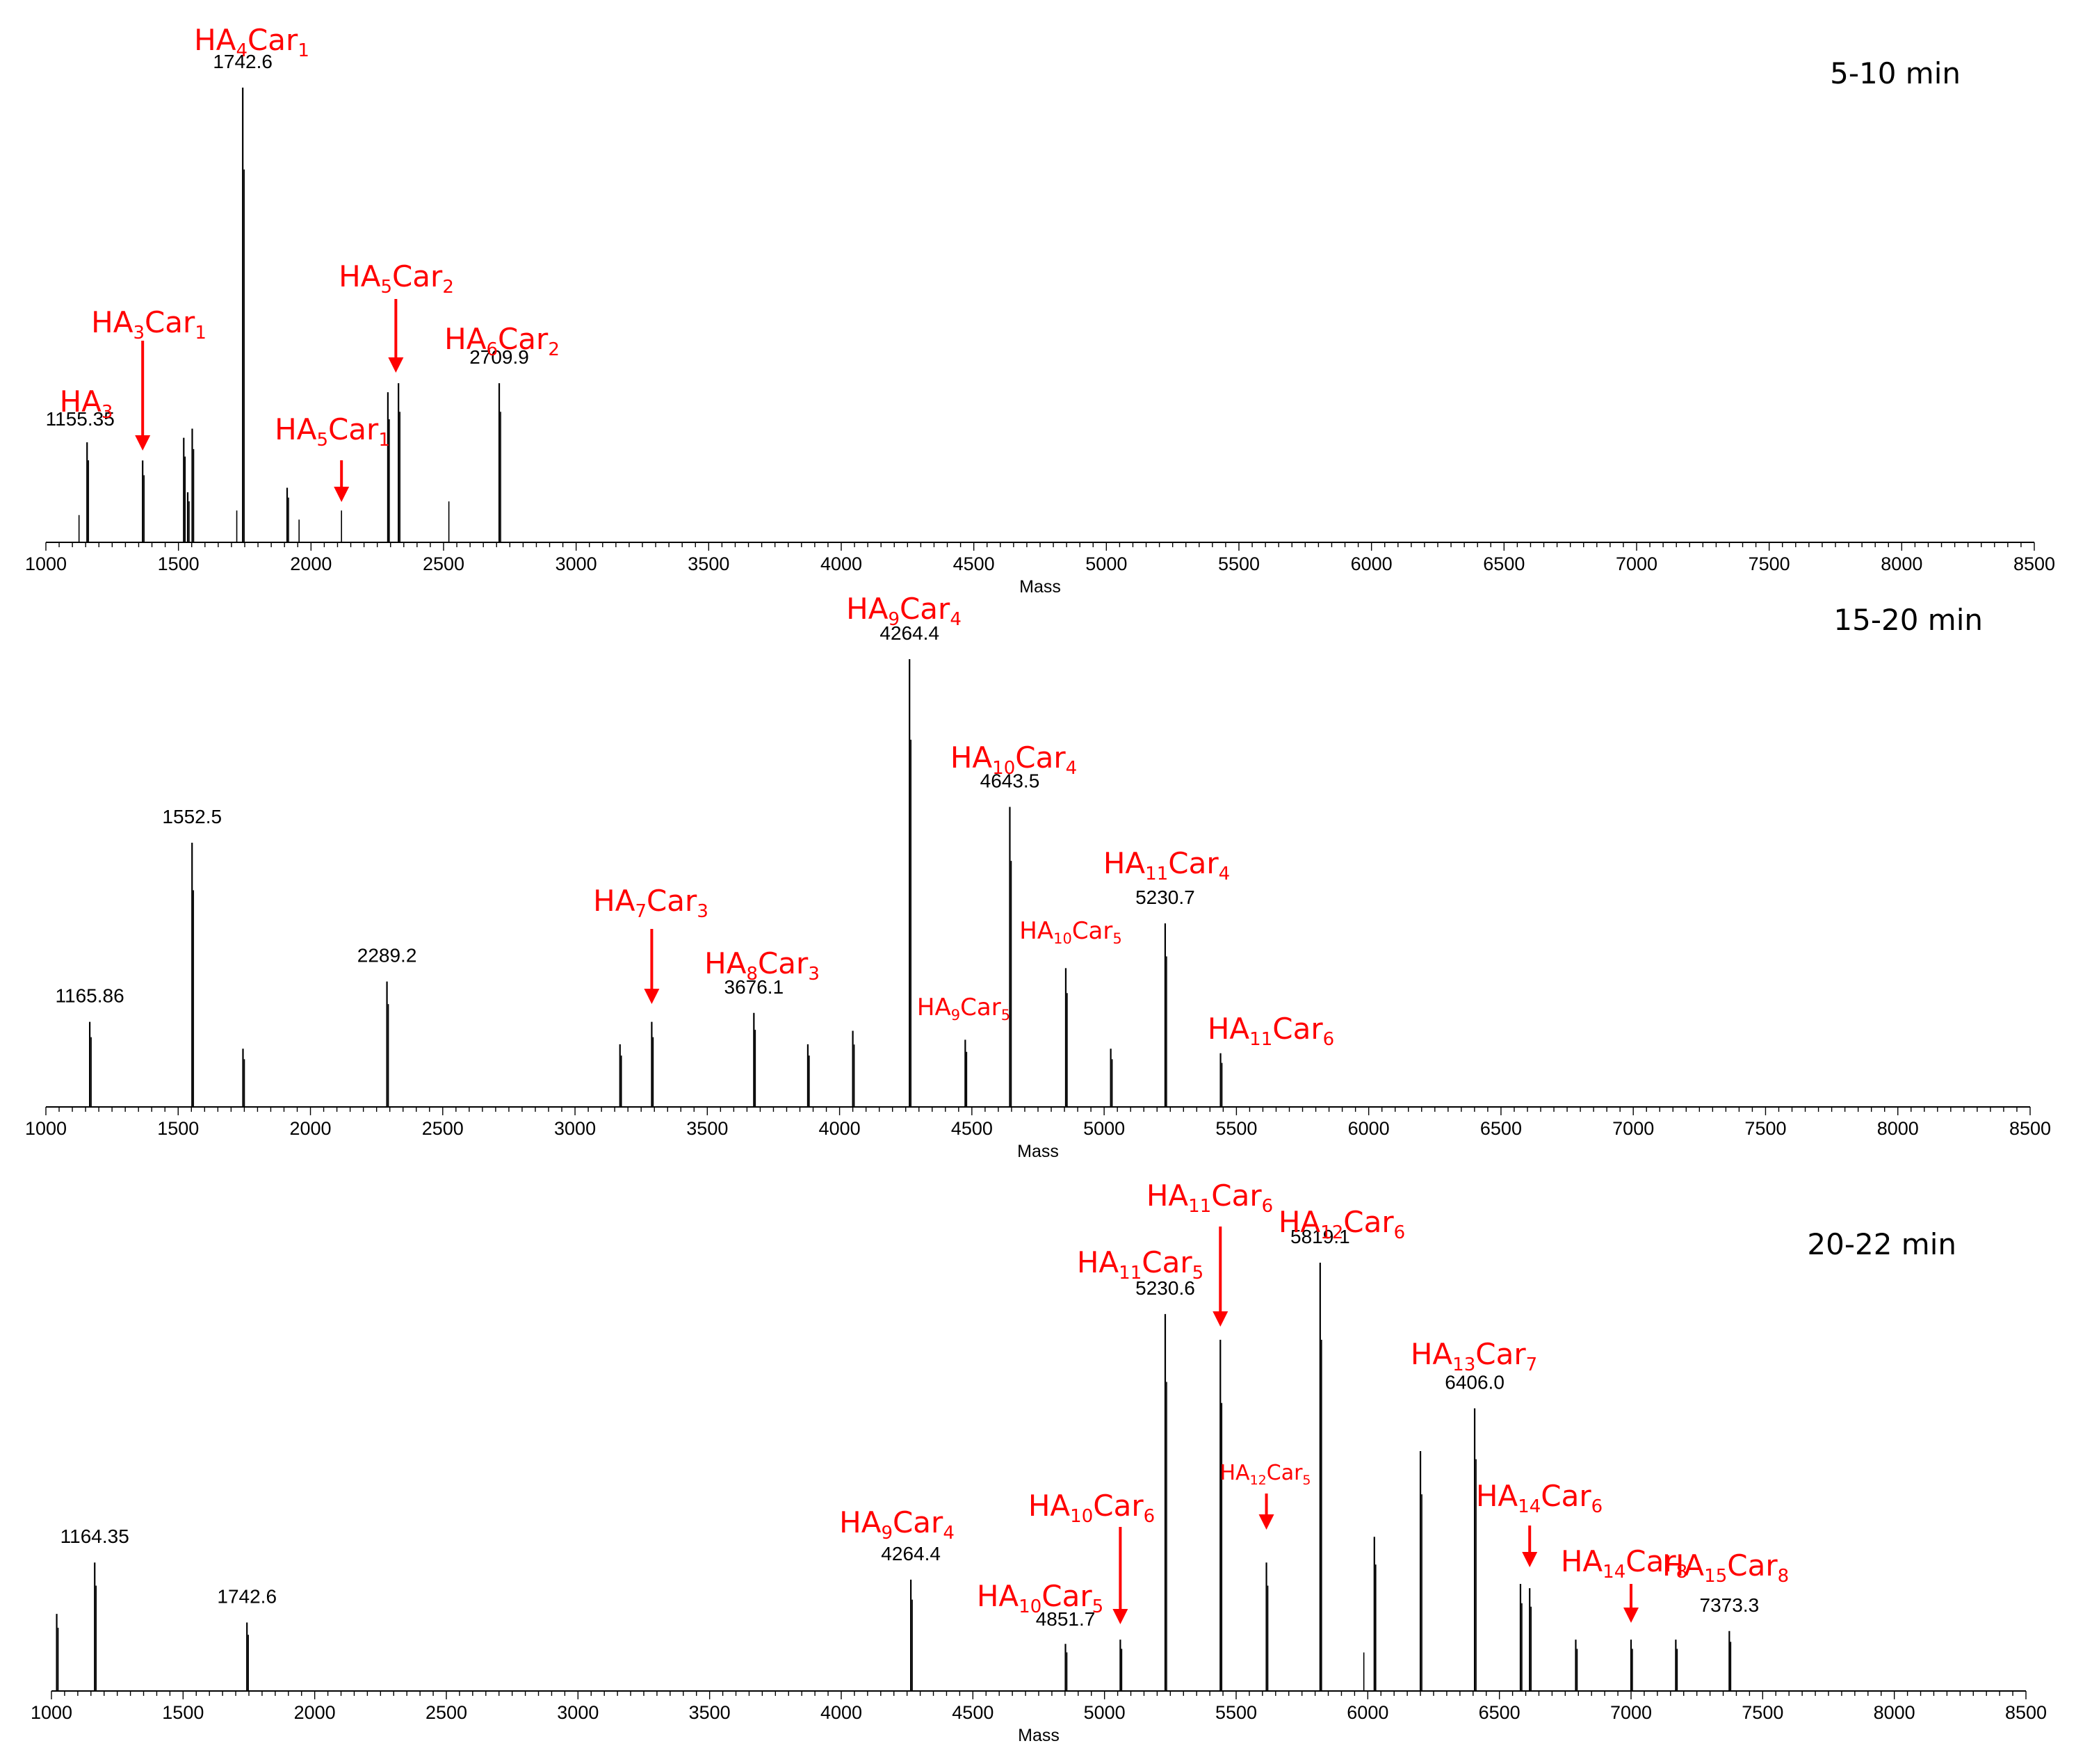 The width and height of the screenshot is (2076, 1764). I want to click on peak-value-label: 1155.35, so click(80, 419).